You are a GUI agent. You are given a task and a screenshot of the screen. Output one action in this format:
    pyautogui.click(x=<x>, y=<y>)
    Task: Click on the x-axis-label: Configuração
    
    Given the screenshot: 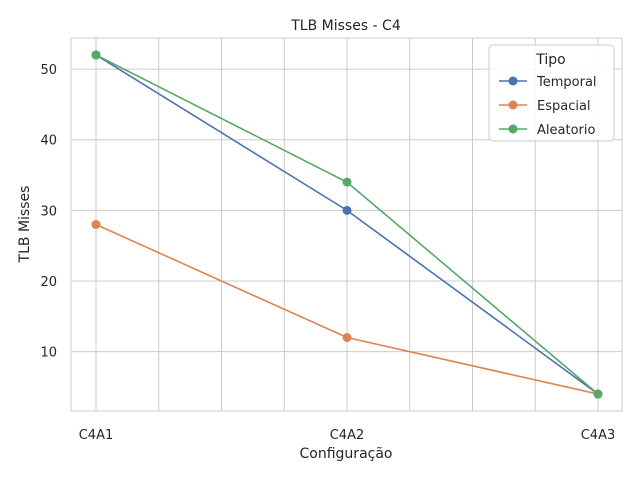 What is the action you would take?
    pyautogui.click(x=346, y=454)
    